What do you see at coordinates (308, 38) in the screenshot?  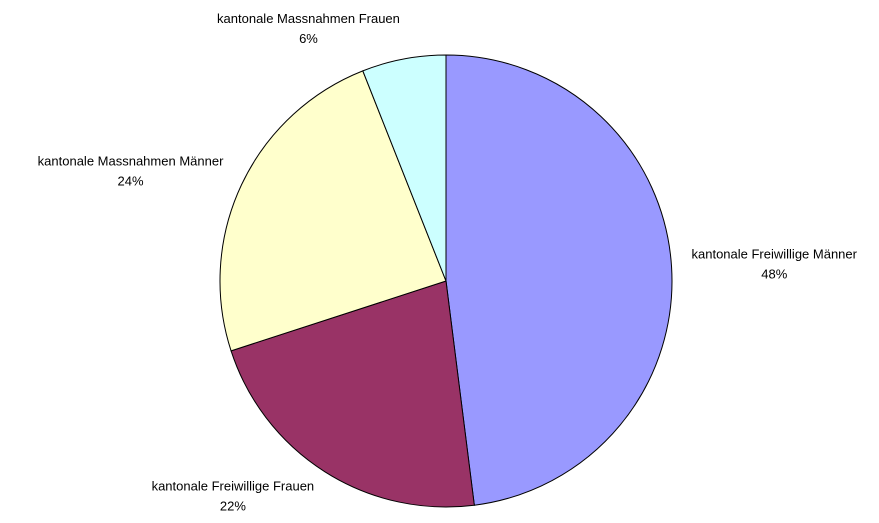 I see `slice-value-label: 6%` at bounding box center [308, 38].